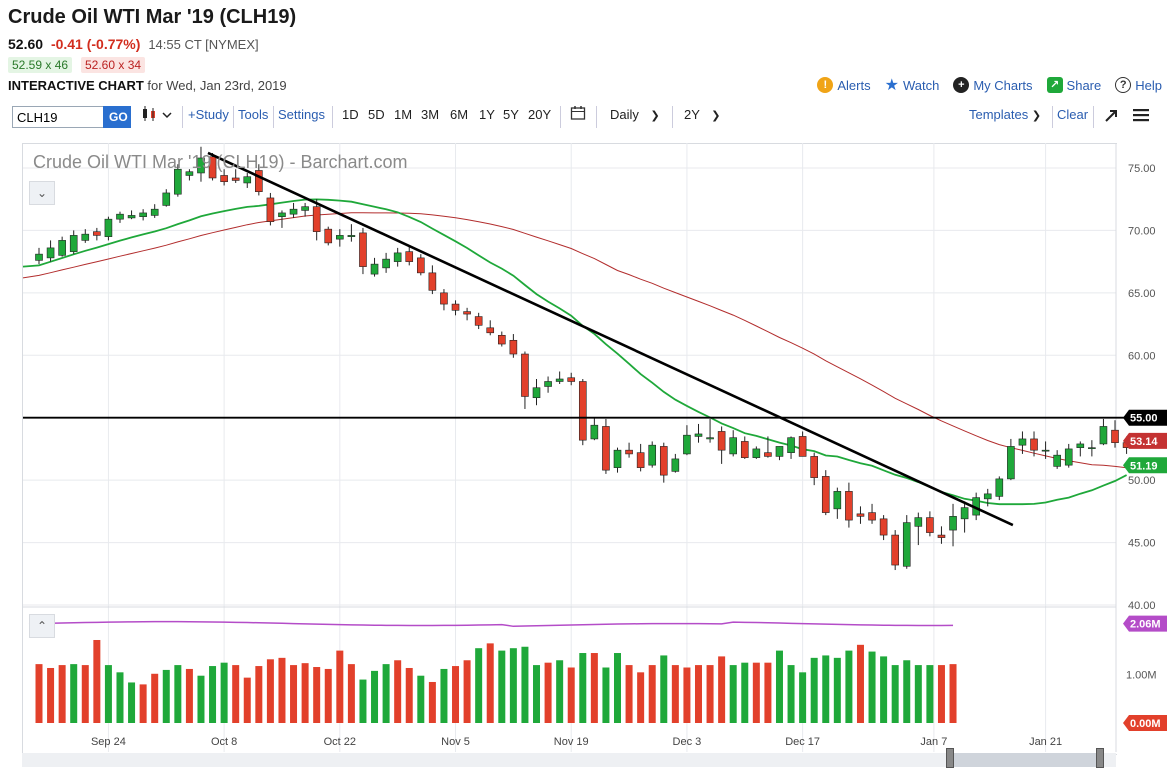  I want to click on share-link: ↗ Share, so click(1073, 85).